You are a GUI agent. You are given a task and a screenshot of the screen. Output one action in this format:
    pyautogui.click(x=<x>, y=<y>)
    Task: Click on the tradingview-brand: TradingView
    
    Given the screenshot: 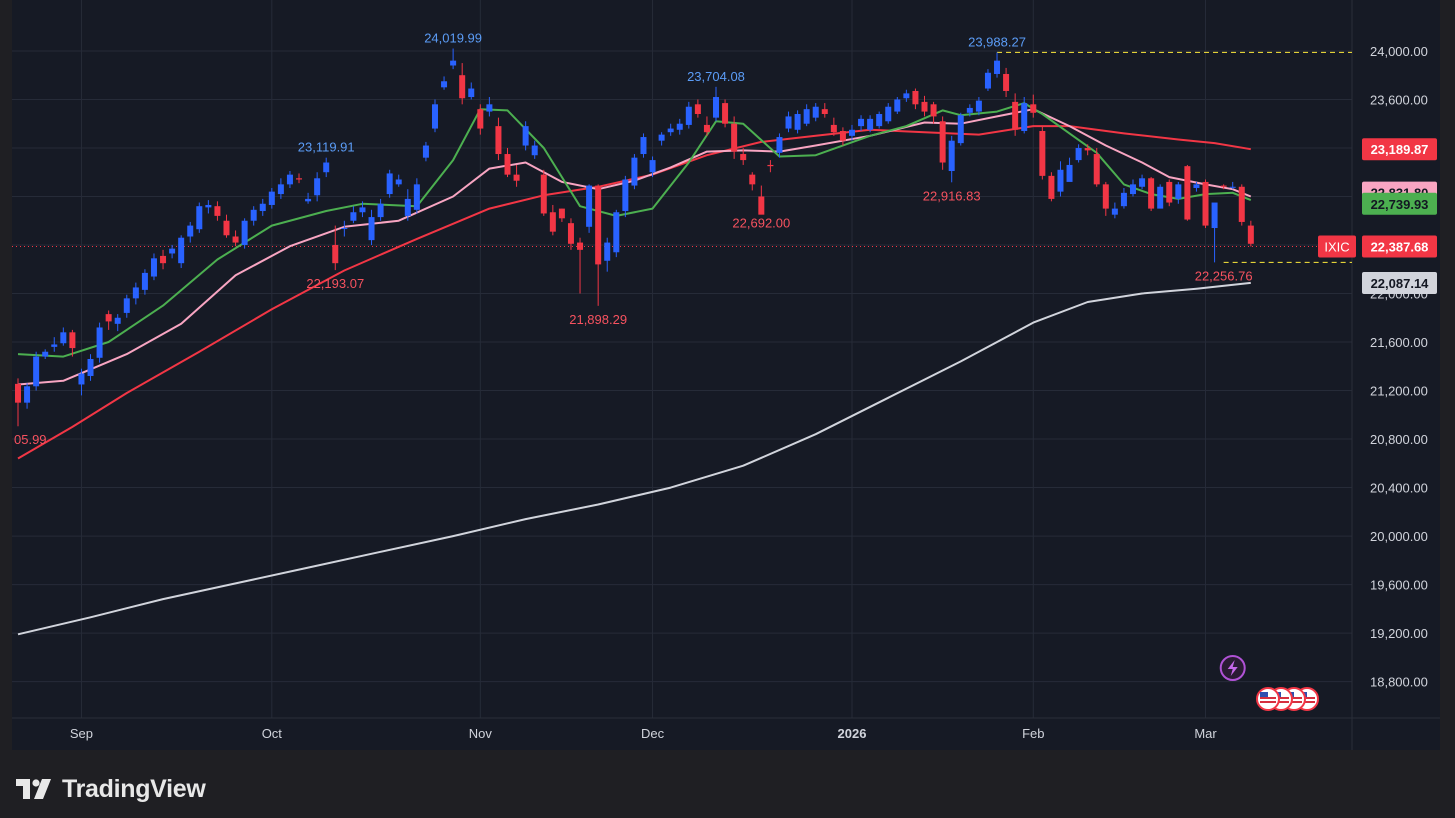 What is the action you would take?
    pyautogui.click(x=111, y=789)
    